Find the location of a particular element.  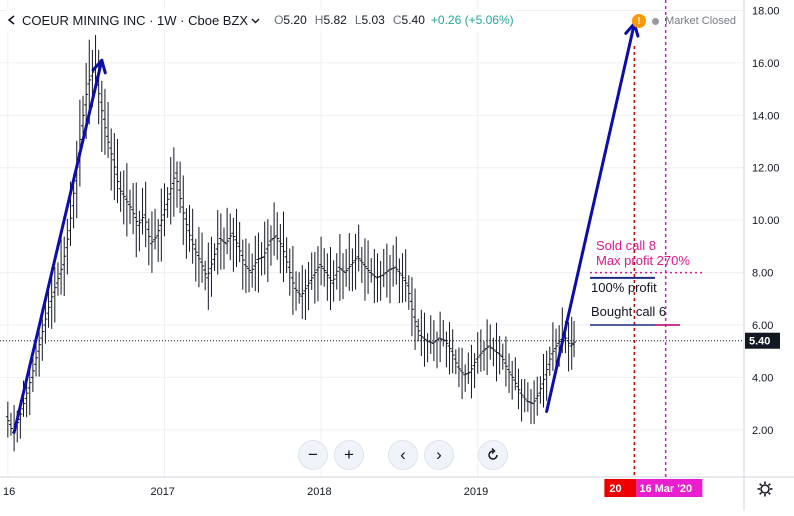

y-tick-label: 6.00 is located at coordinates (762, 326).